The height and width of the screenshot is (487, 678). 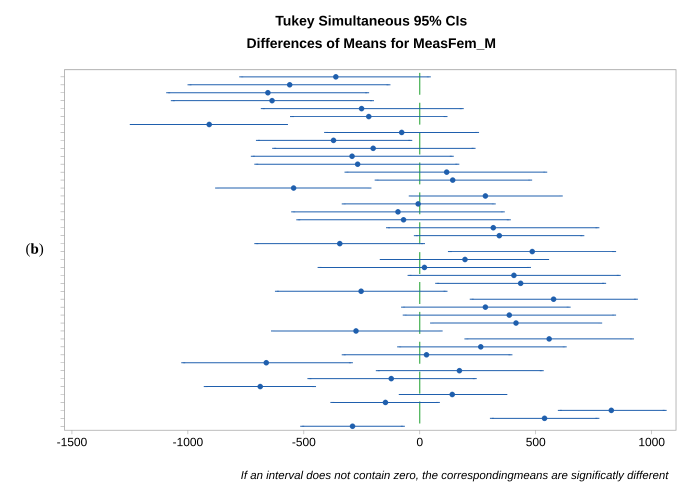 What do you see at coordinates (419, 442) in the screenshot?
I see `x-tick-label: 0` at bounding box center [419, 442].